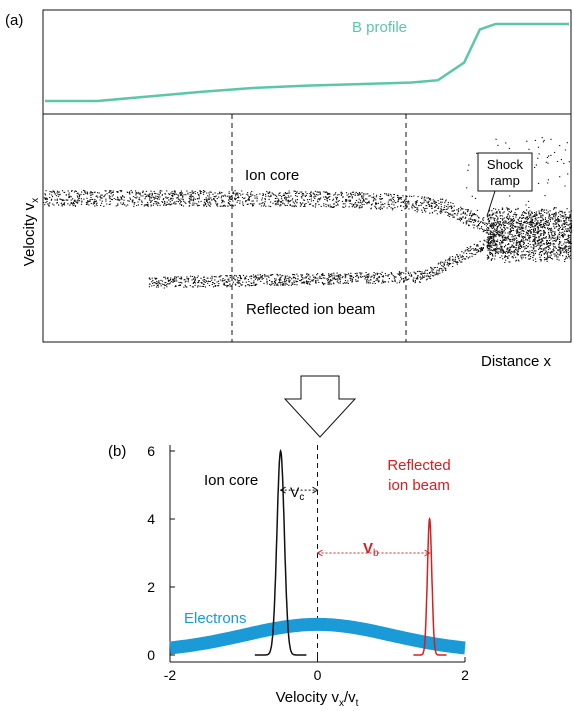 This screenshot has height=711, width=574. Describe the element at coordinates (318, 675) in the screenshot. I see `x-tick-label: 0` at that location.